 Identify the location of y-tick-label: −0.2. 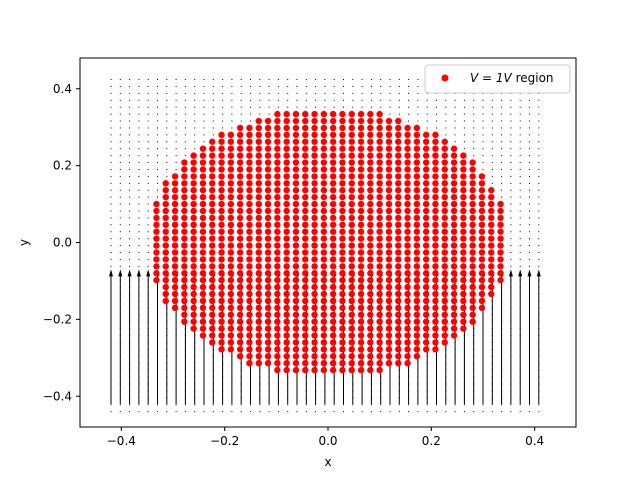
(57, 319).